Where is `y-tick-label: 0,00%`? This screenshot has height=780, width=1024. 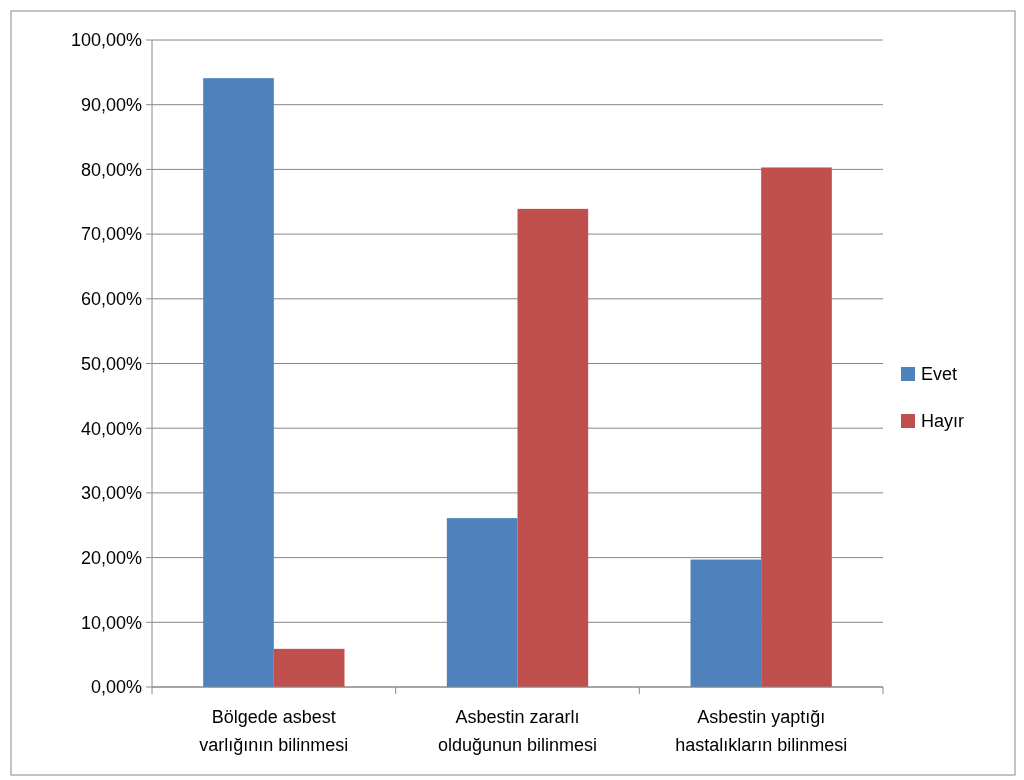
y-tick-label: 0,00% is located at coordinates (116, 687).